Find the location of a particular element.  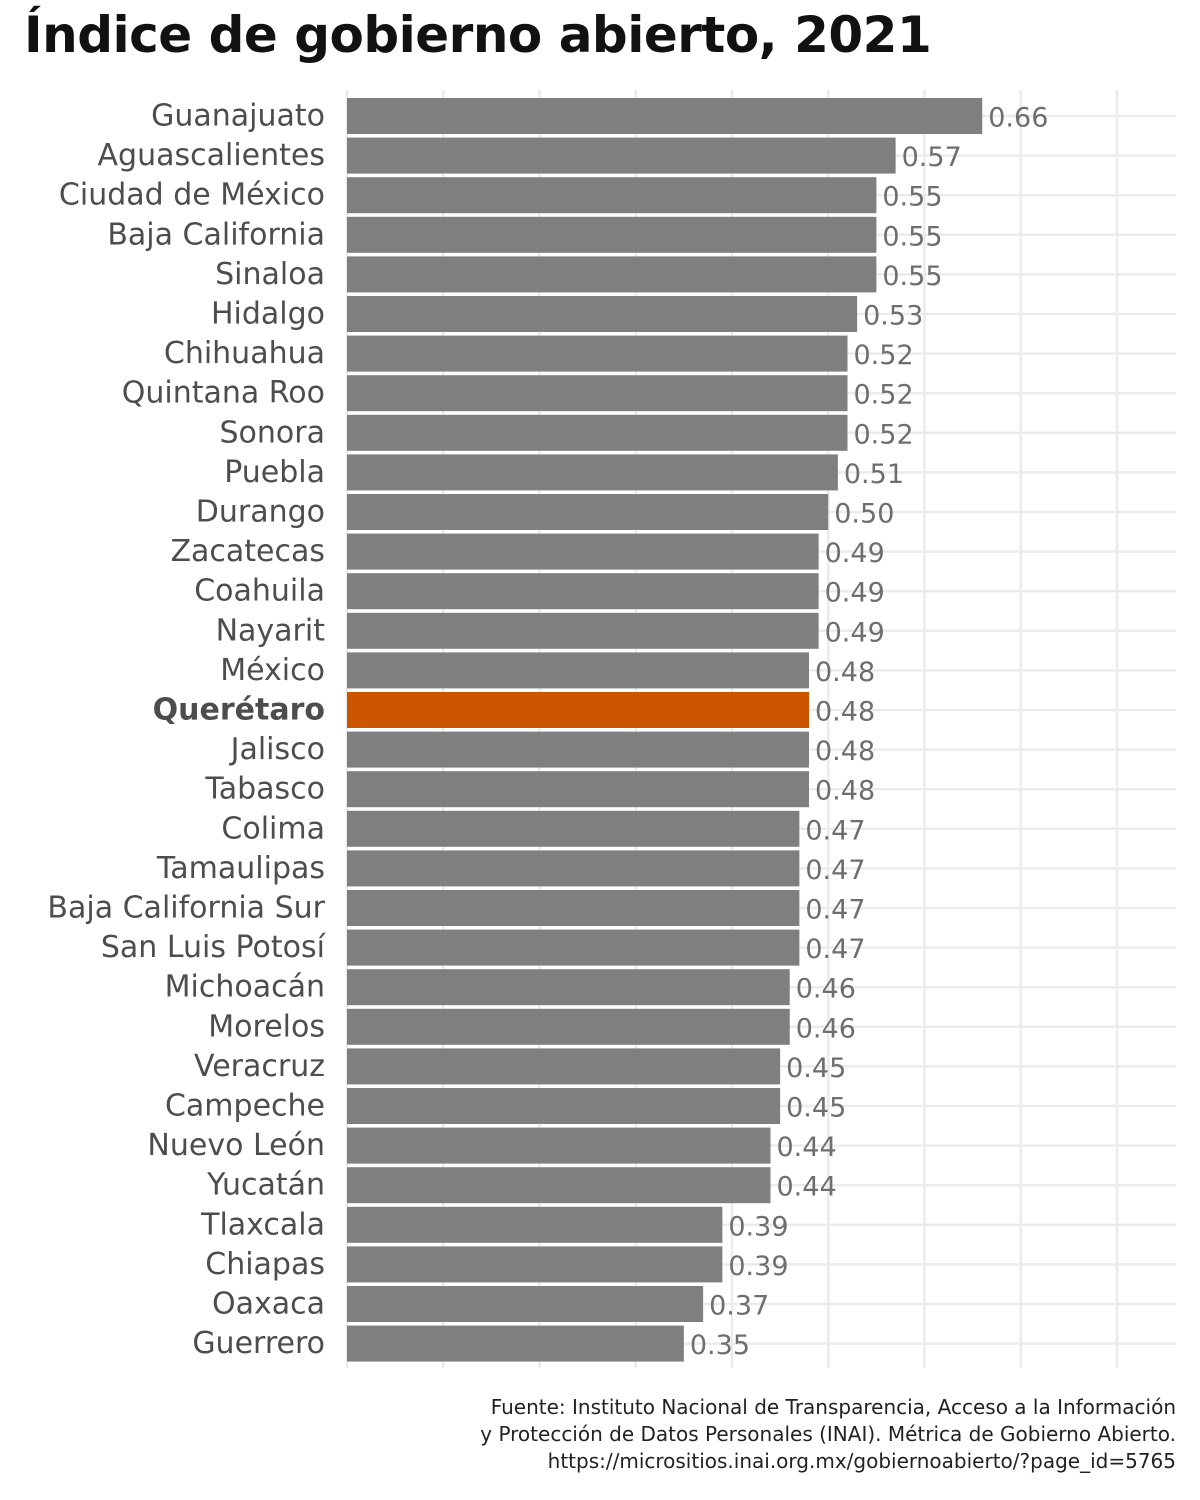

category-label-oaxaca: Oaxaca is located at coordinates (268, 1304).